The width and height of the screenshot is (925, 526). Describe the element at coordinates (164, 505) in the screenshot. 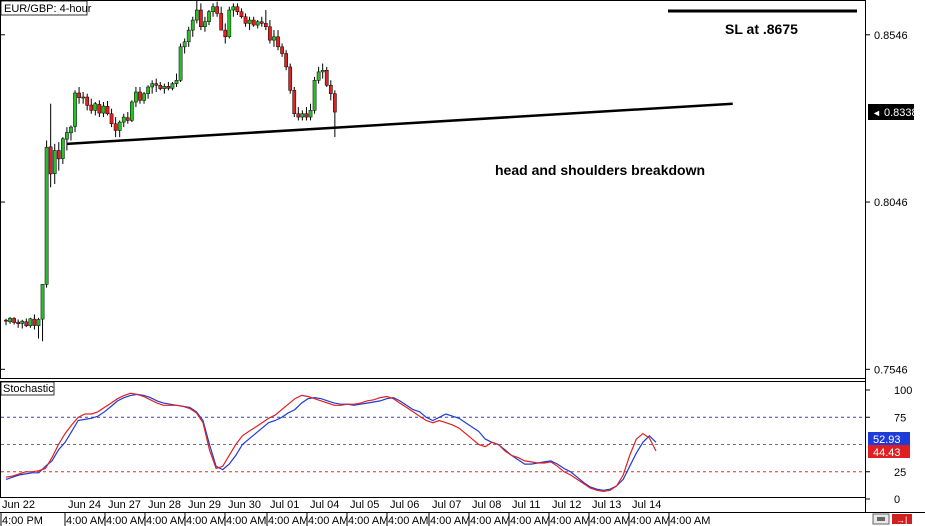

I see `date-label: Jun 28` at that location.